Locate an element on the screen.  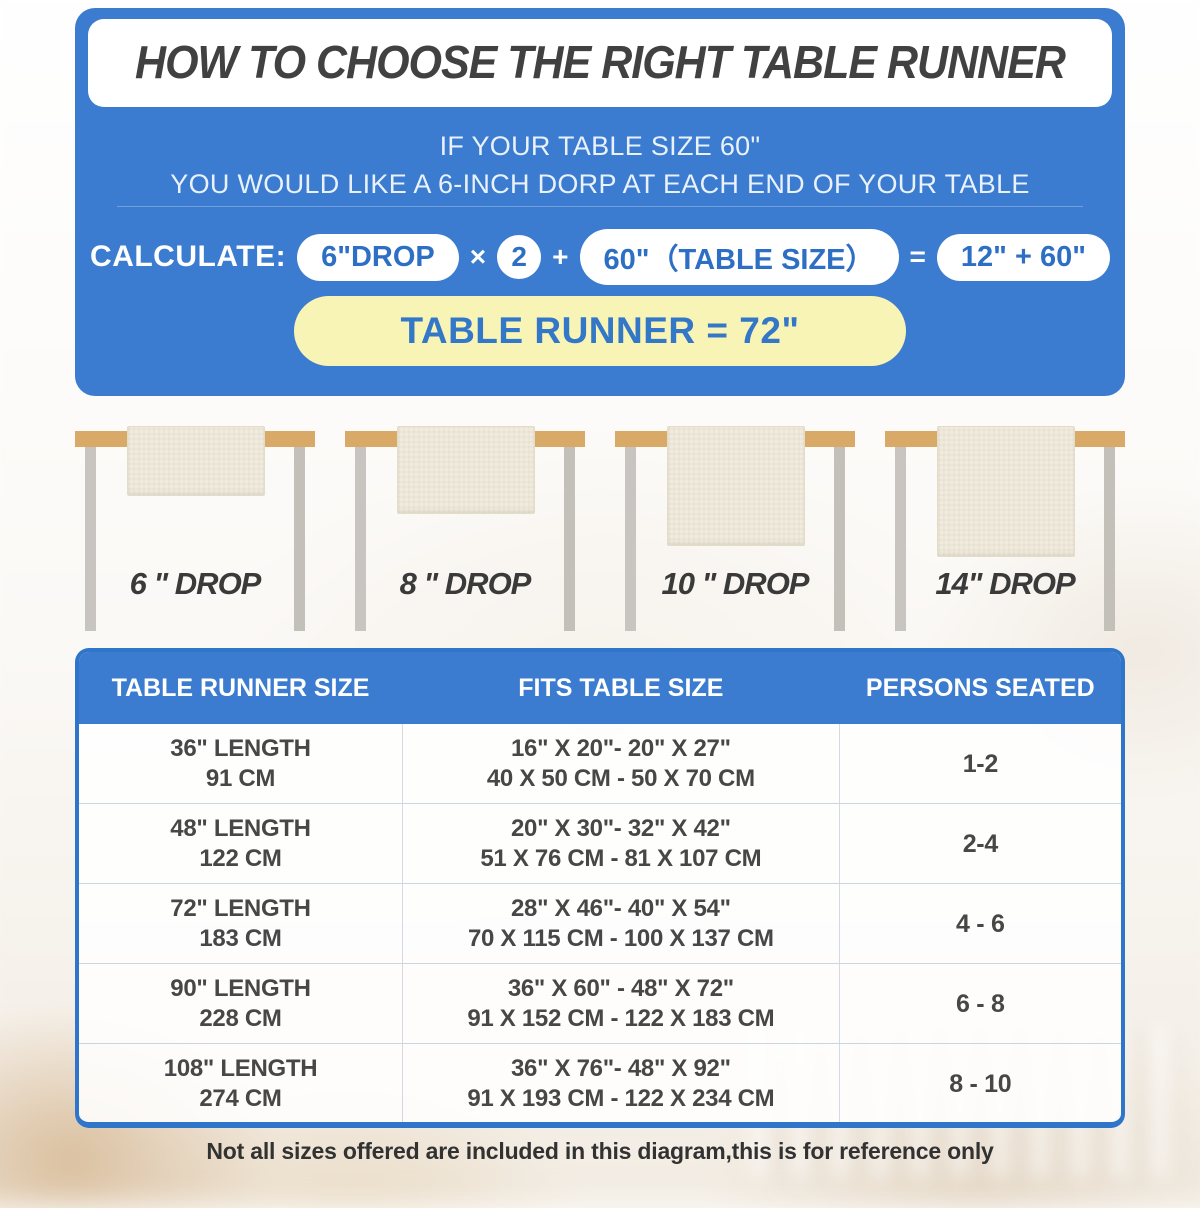
table-size-pill: 60"（TABLE SIZE） is located at coordinates (739, 257).